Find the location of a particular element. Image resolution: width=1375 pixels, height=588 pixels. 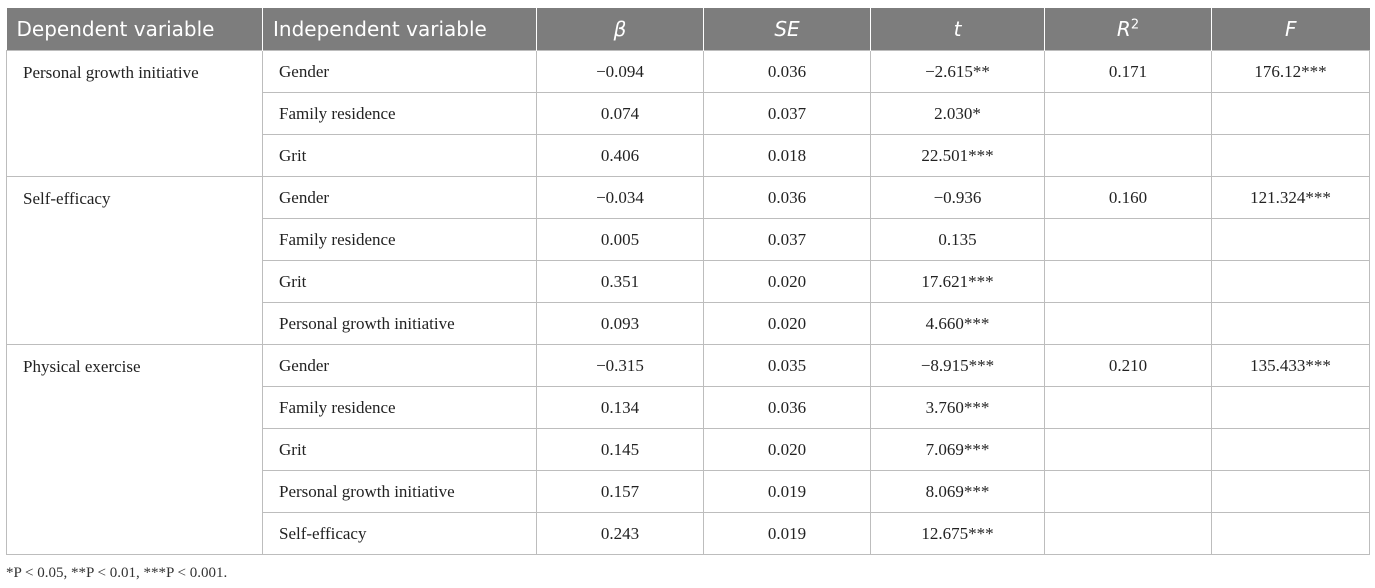

f-cell: 121.324*** is located at coordinates (1290, 197).